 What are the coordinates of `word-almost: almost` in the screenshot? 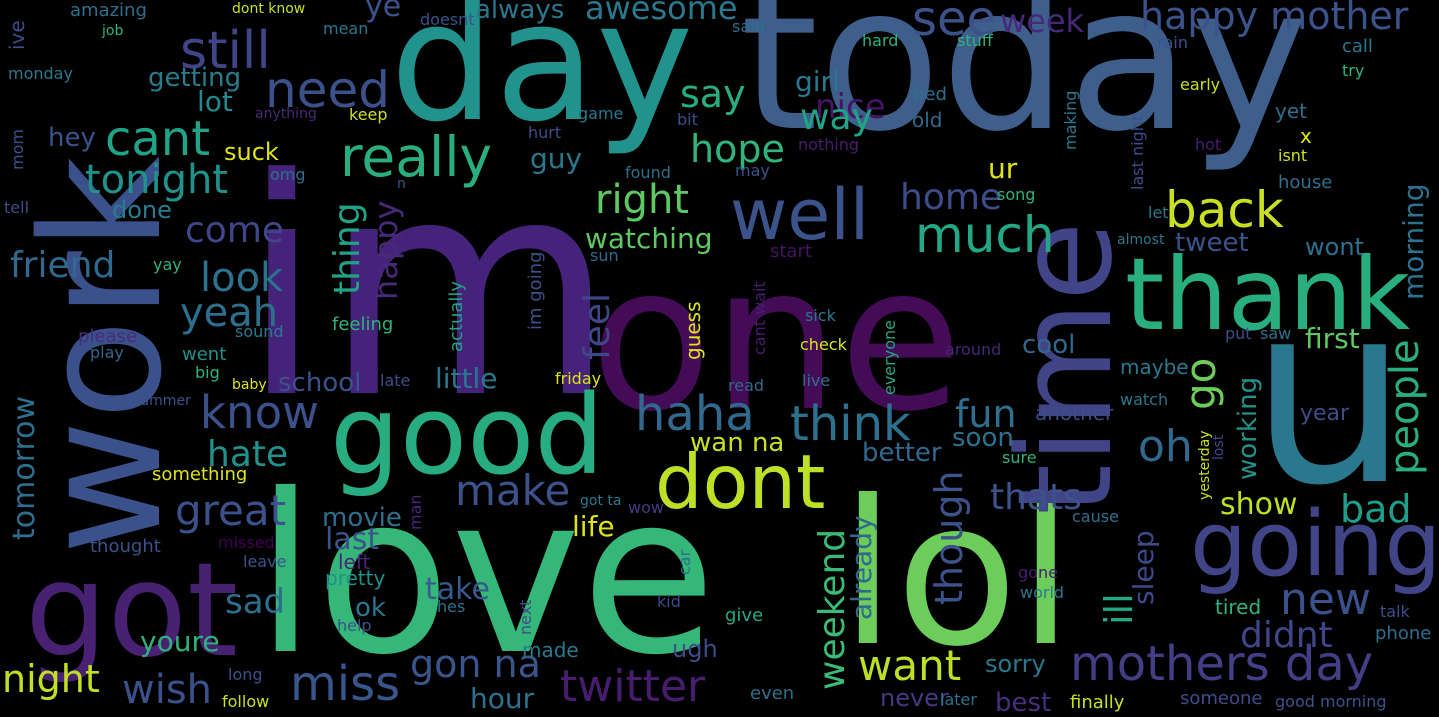 It's located at (1141, 240).